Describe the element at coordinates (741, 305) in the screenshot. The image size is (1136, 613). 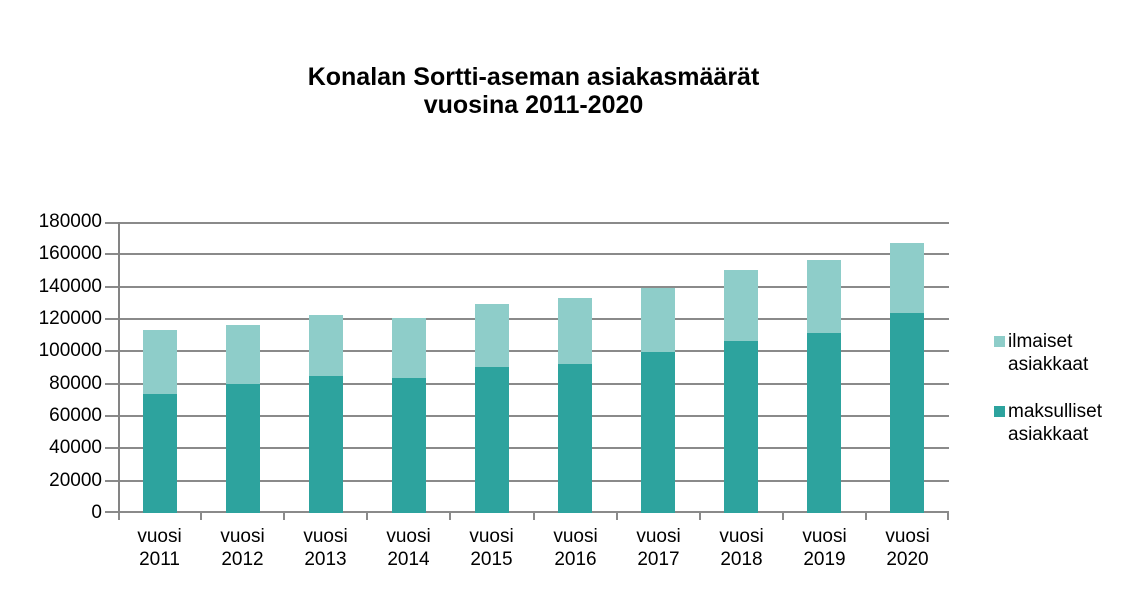
I see `bar-segment-2018-ilmaiset` at that location.